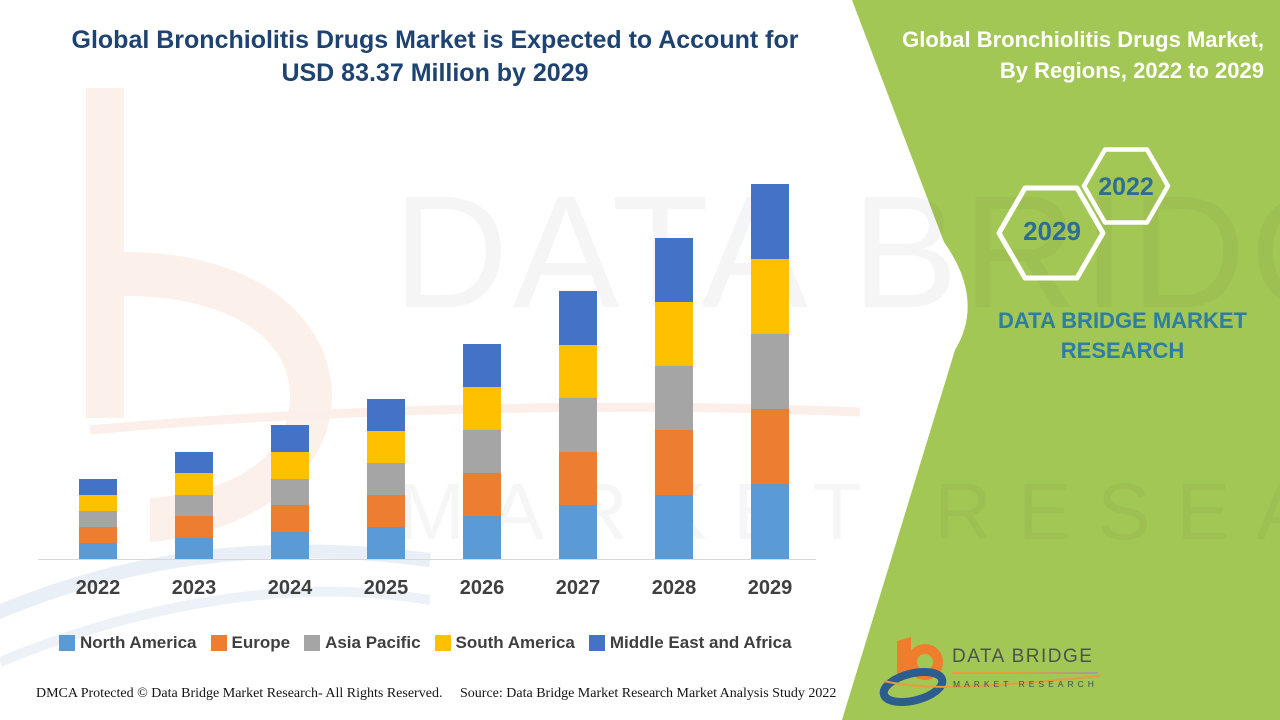 This screenshot has width=1280, height=720. Describe the element at coordinates (138, 642) in the screenshot. I see `legend-label: North America` at that location.